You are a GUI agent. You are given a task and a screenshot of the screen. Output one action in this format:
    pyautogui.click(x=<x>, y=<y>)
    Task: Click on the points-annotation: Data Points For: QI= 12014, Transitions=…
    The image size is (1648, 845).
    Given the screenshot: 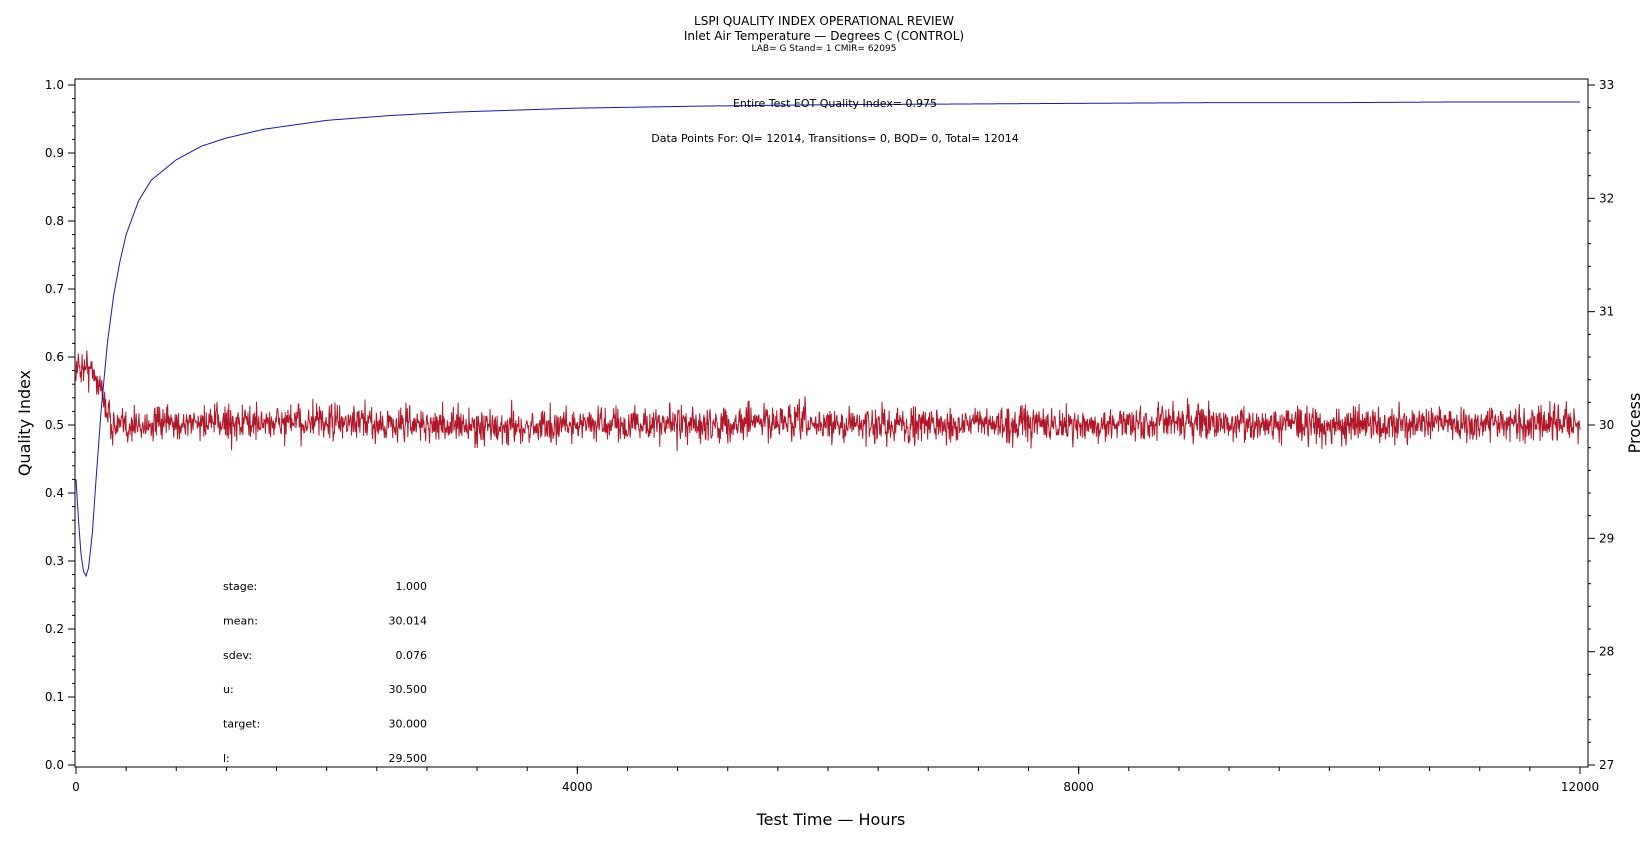 What is the action you would take?
    pyautogui.click(x=835, y=138)
    